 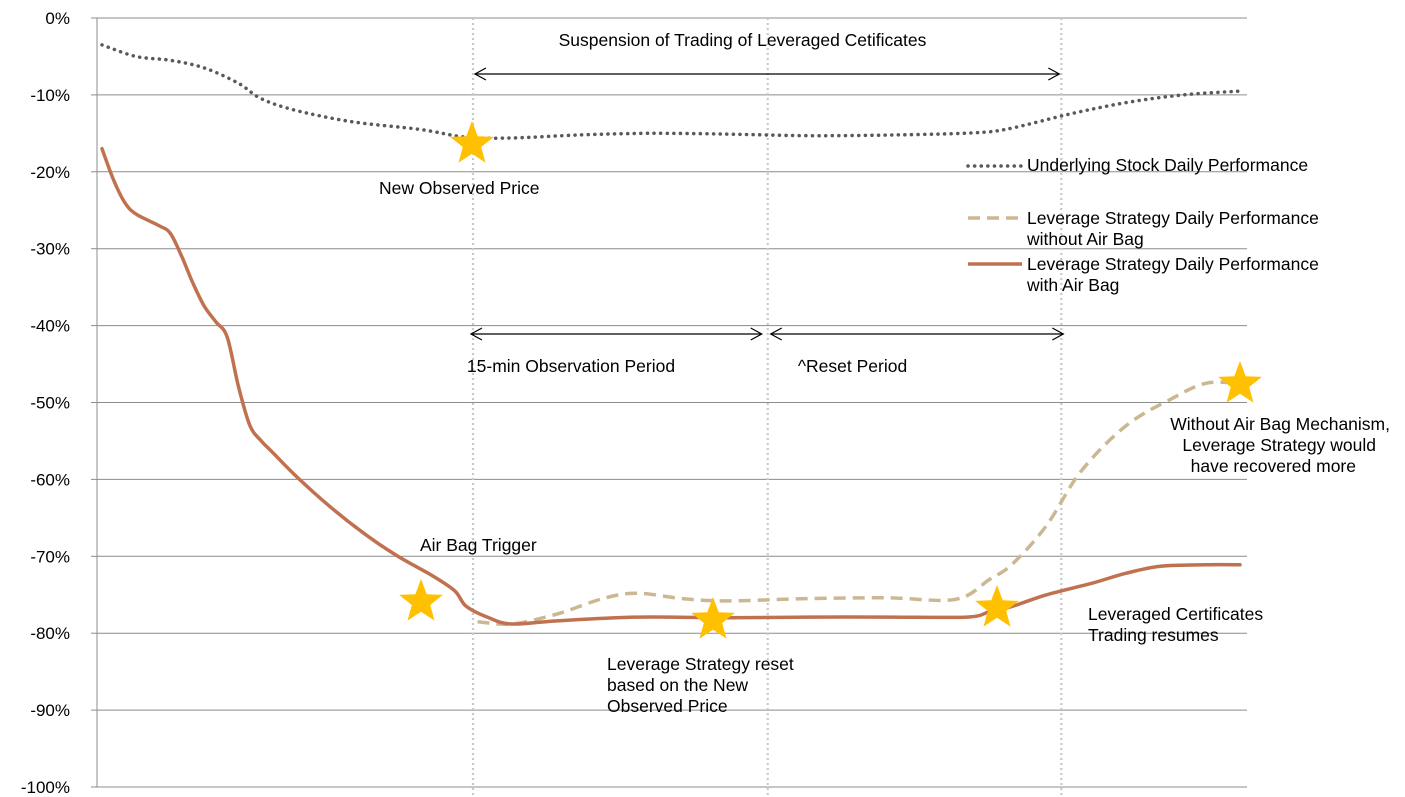 What do you see at coordinates (476, 334) in the screenshot?
I see `observation-arrow-head-left` at bounding box center [476, 334].